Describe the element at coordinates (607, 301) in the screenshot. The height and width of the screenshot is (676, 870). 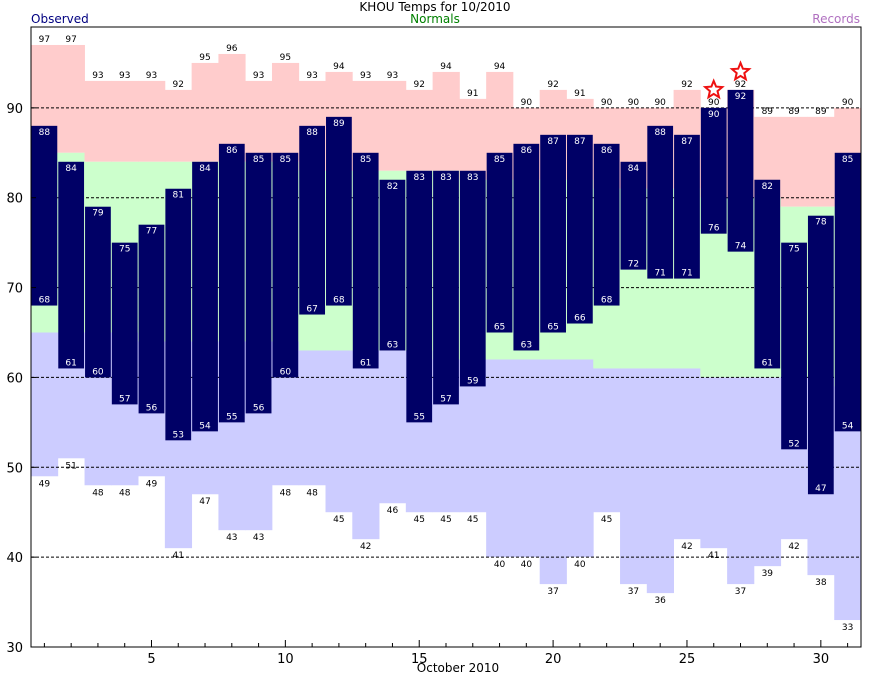
I see `observed-low-label: 68` at that location.